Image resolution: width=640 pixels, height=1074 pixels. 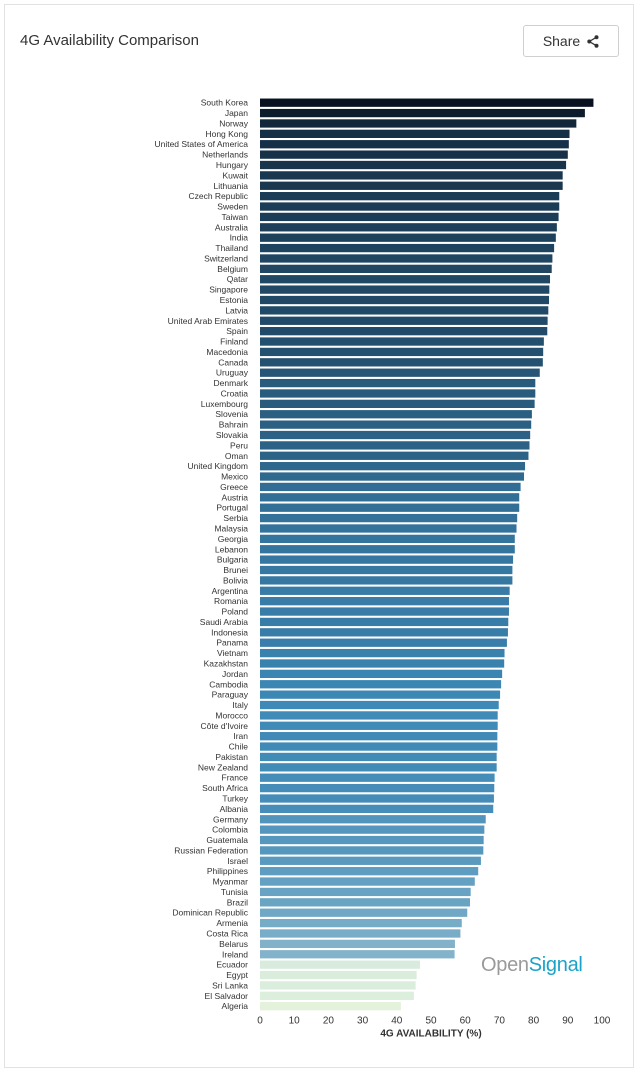 What do you see at coordinates (225, 103) in the screenshot?
I see `category-label: South Korea` at bounding box center [225, 103].